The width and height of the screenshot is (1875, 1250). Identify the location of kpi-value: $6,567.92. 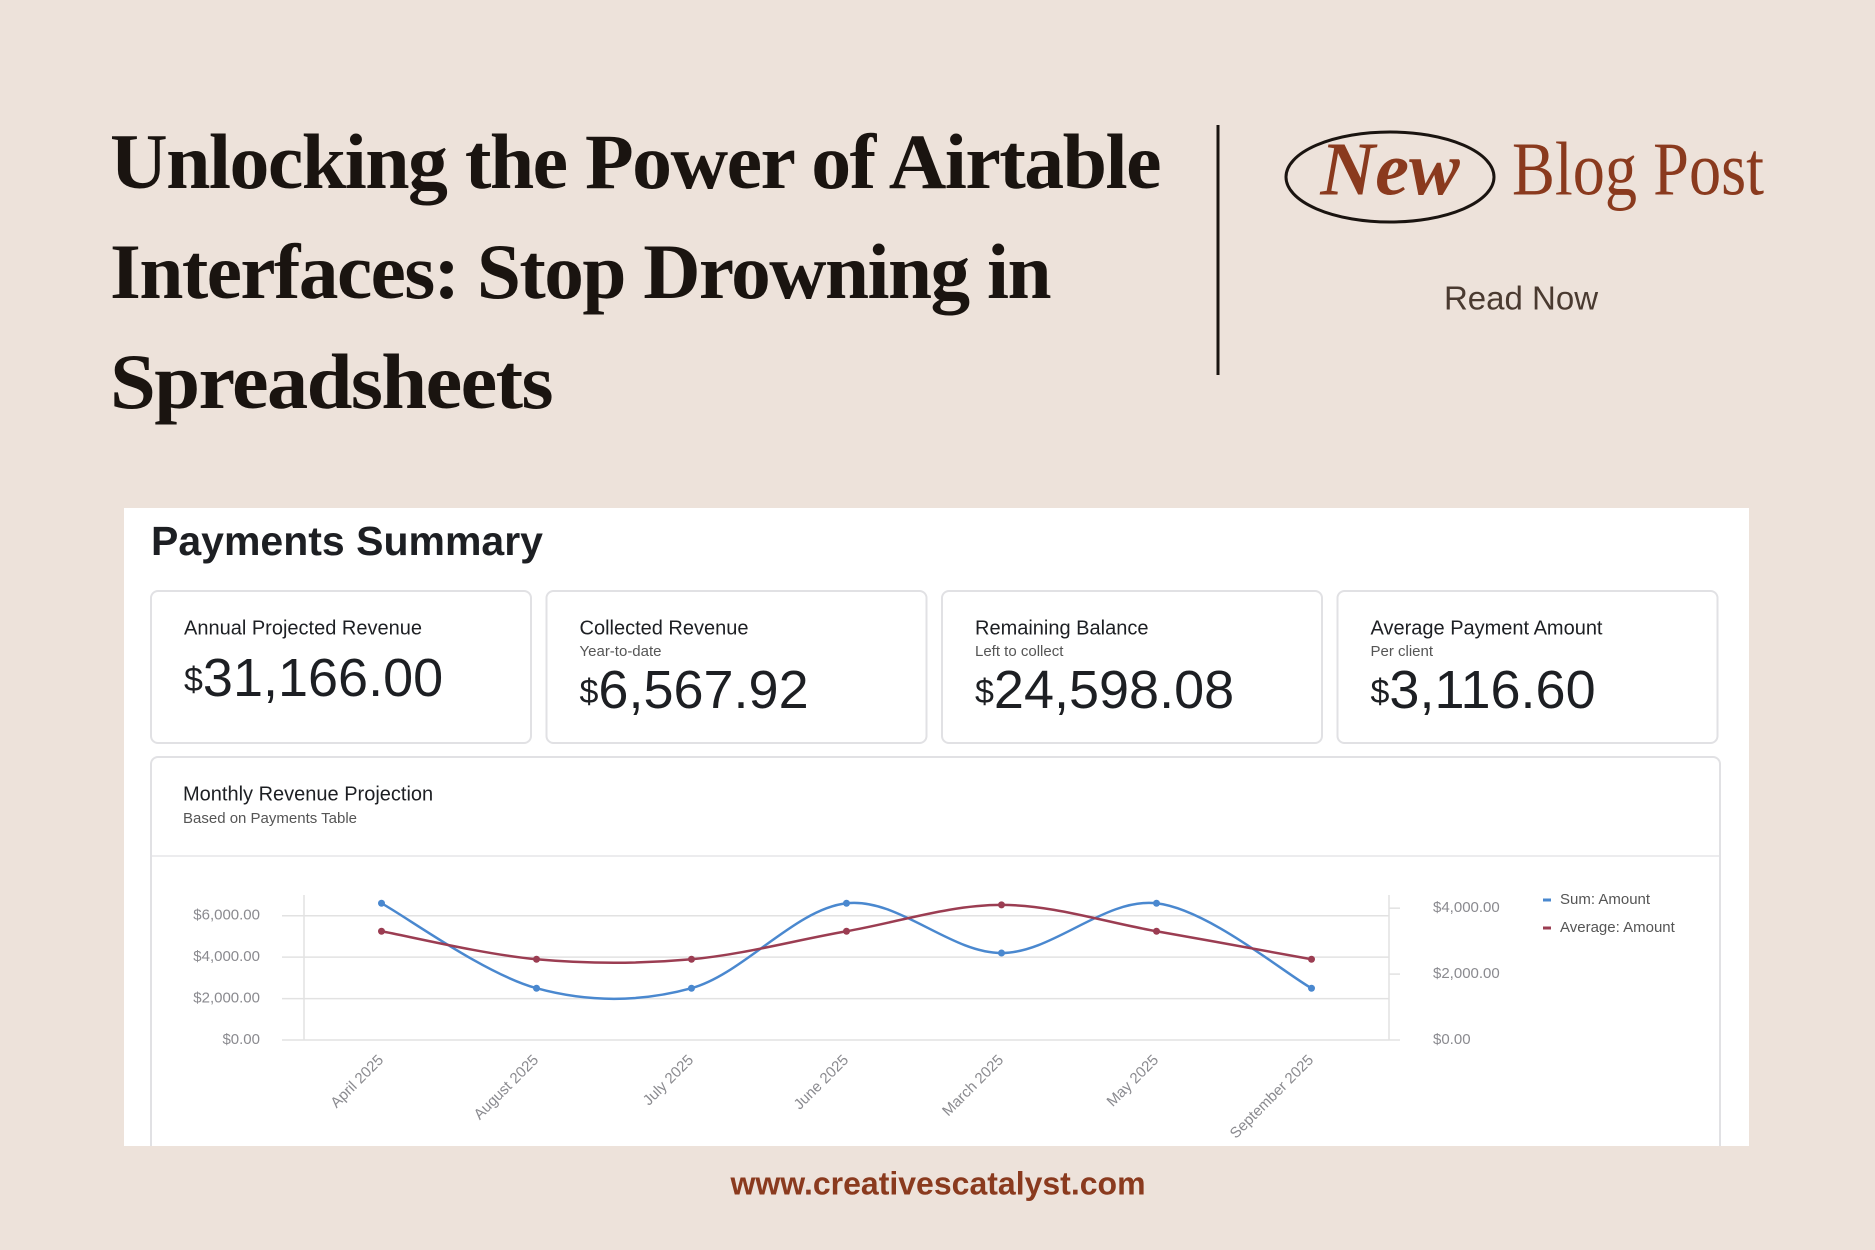
(694, 690).